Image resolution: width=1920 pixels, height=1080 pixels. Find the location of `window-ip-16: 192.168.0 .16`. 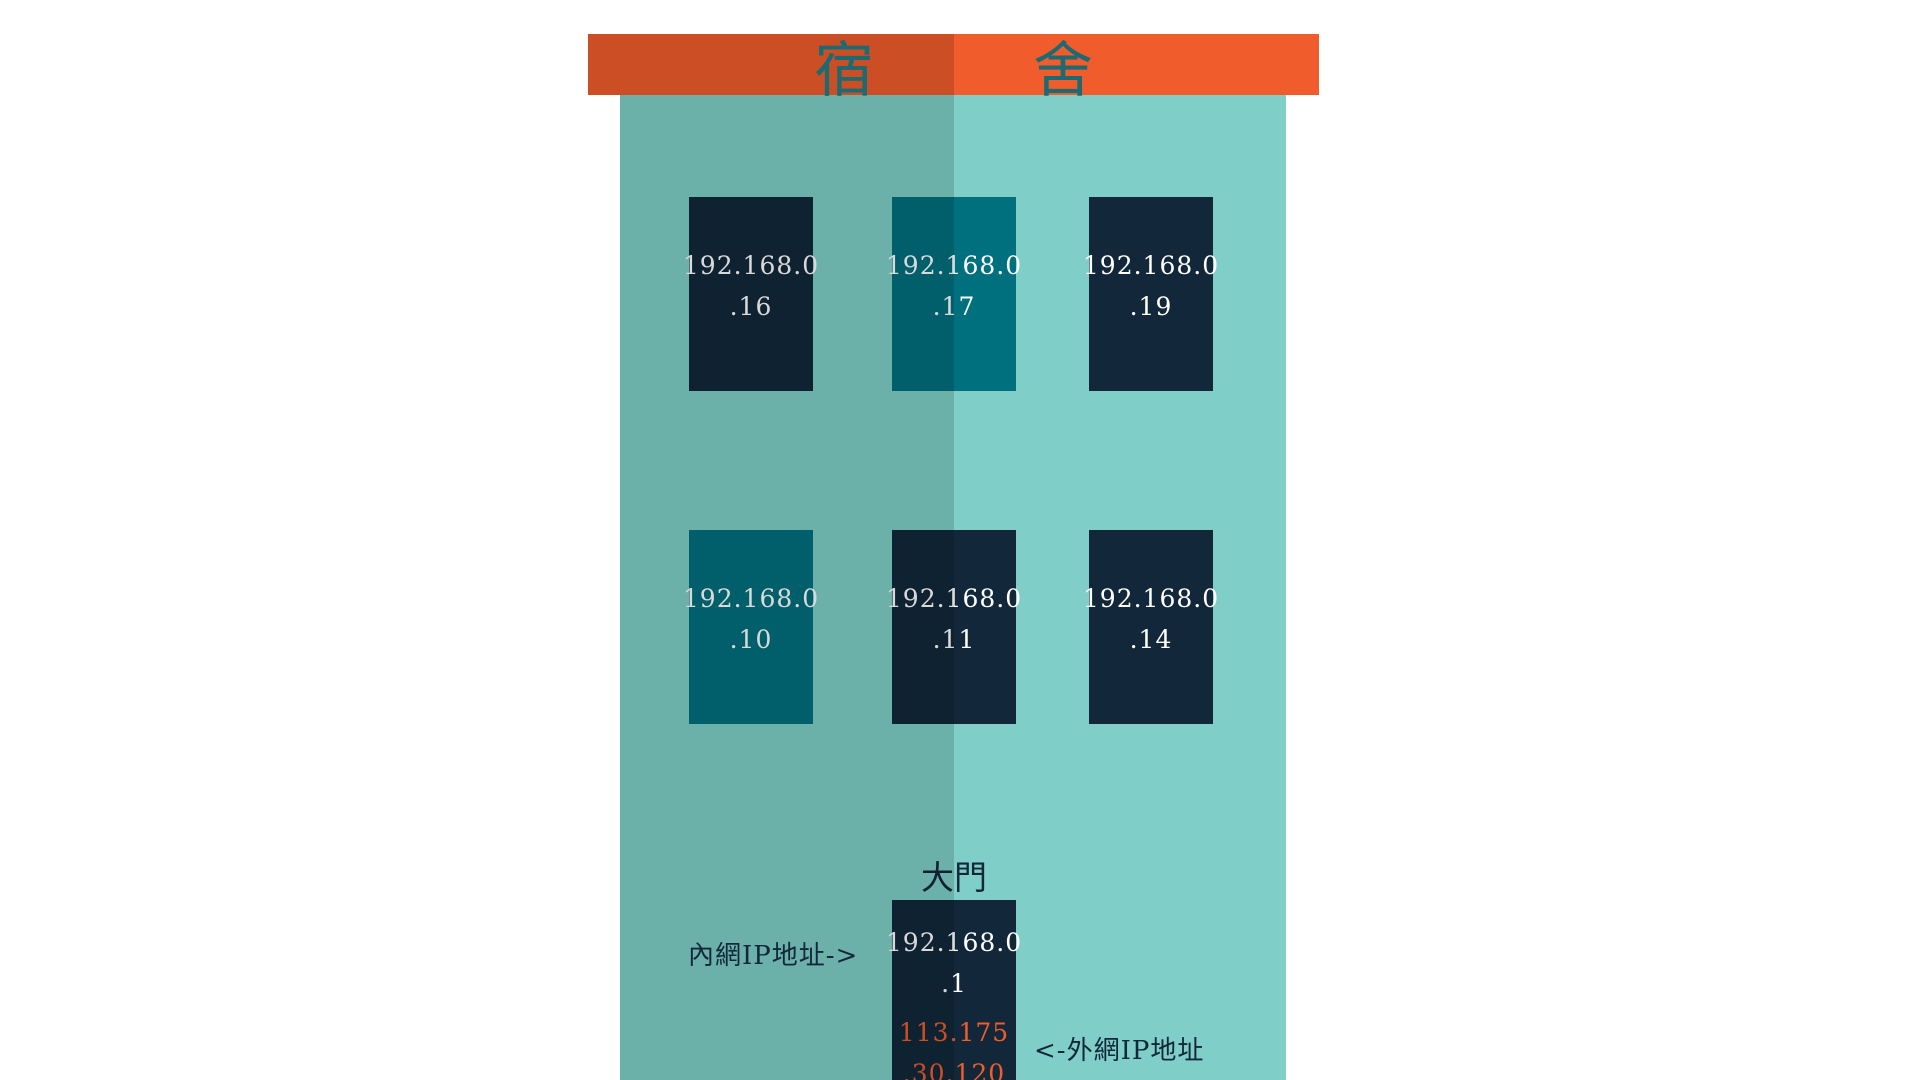

window-ip-16: 192.168.0 .16 is located at coordinates (750, 294).